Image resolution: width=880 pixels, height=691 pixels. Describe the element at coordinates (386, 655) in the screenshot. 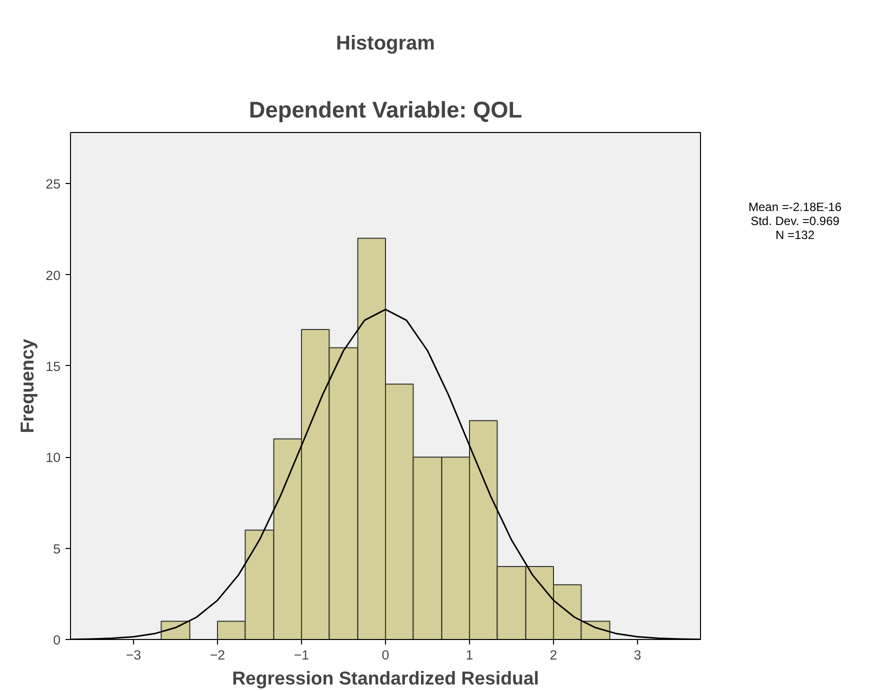

I see `x-tick-label: 0` at that location.